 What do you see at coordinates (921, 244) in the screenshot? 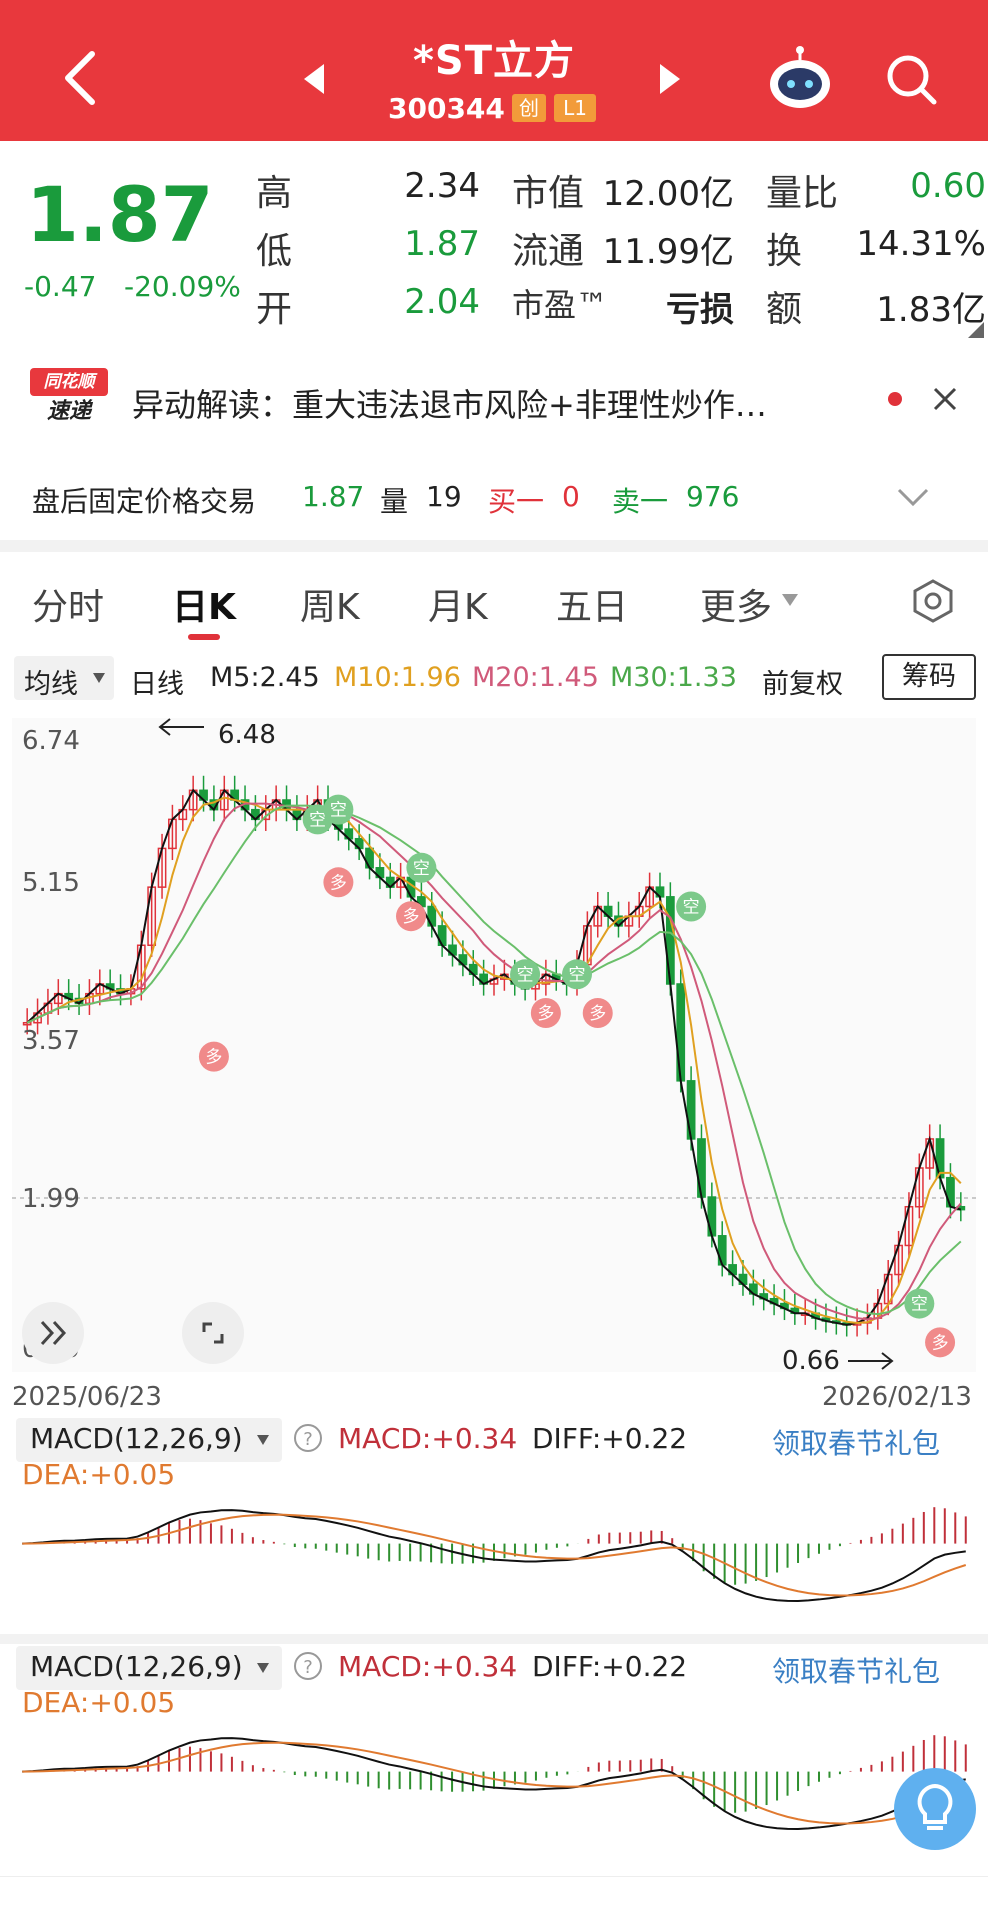
I see `turnover-value: 14.31%` at bounding box center [921, 244].